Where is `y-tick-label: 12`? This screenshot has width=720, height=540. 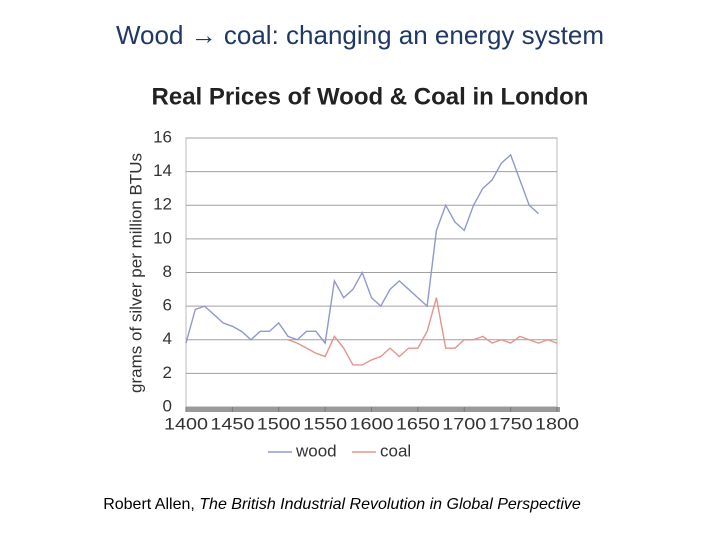
y-tick-label: 12 is located at coordinates (162, 204).